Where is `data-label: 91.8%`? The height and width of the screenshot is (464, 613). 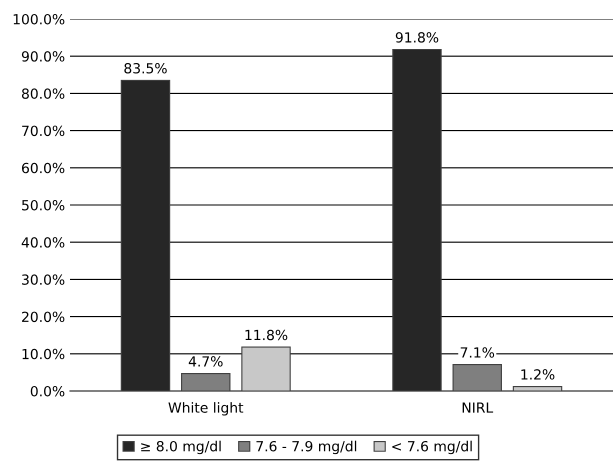 data-label: 91.8% is located at coordinates (417, 37).